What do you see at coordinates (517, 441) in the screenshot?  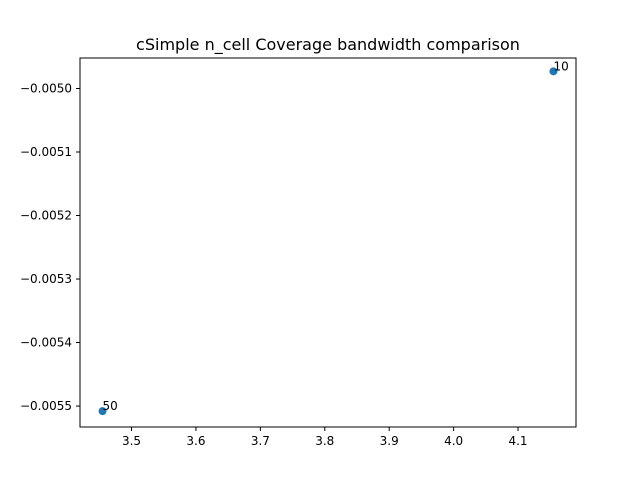 I see `x-tick-label: 4.1` at bounding box center [517, 441].